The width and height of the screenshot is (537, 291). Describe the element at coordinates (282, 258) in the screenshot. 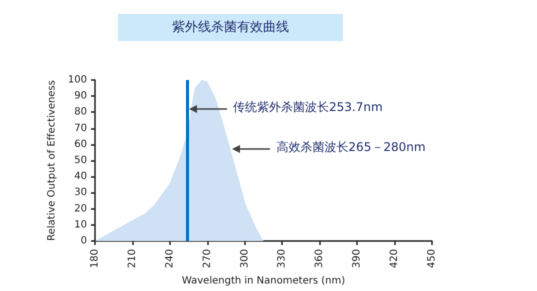

I see `x-tick-label: 330` at that location.